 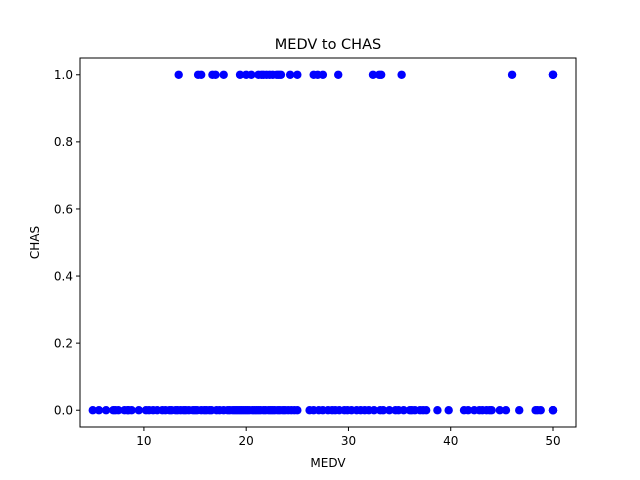 What do you see at coordinates (63, 411) in the screenshot?
I see `y-tick-label: 0.0` at bounding box center [63, 411].